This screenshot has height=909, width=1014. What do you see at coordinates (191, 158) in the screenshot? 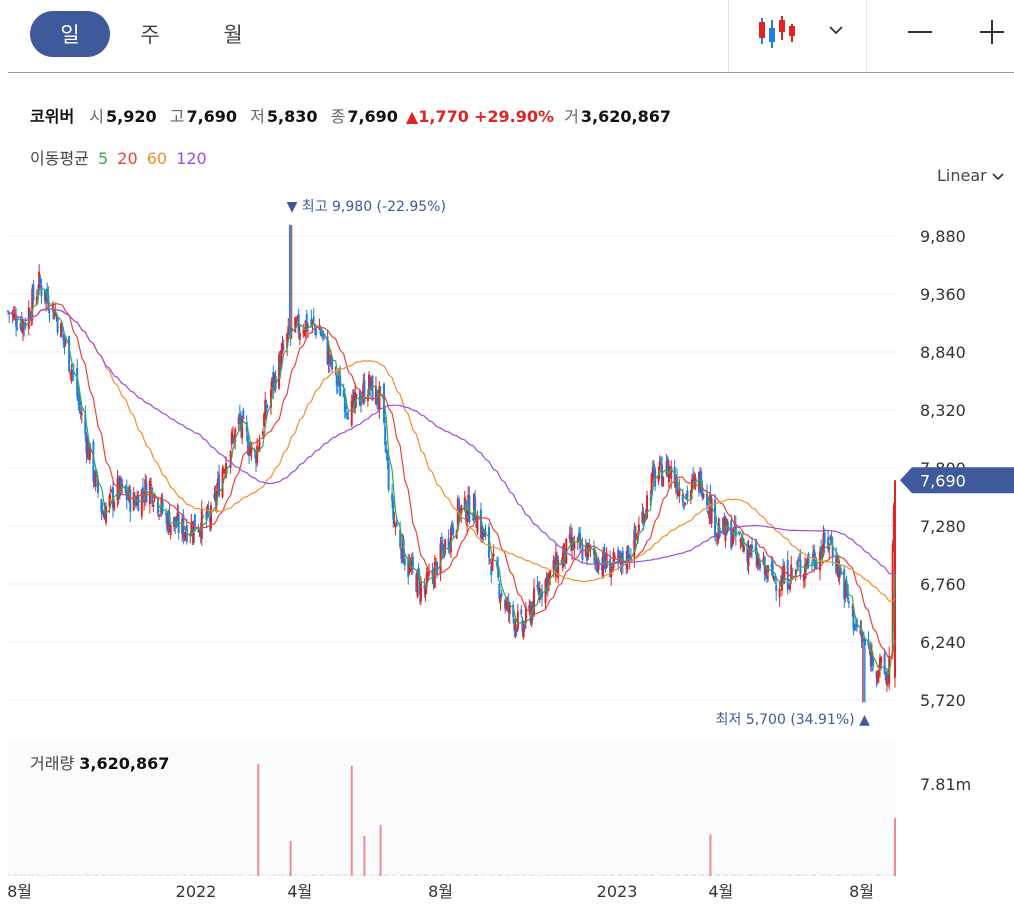
I see `ma-120: 120` at bounding box center [191, 158].